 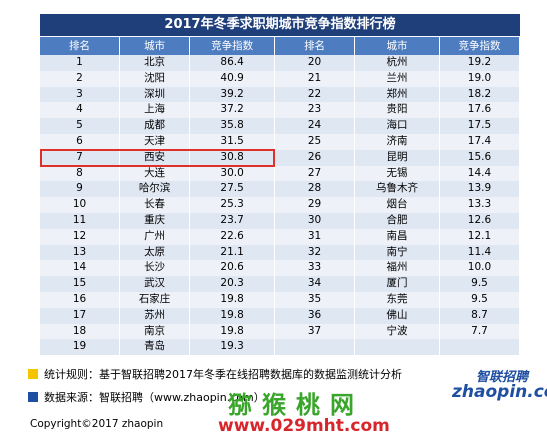 I want to click on table-row: 11 重庆 23.7 30 合肥 12.6, so click(x=280, y=220).